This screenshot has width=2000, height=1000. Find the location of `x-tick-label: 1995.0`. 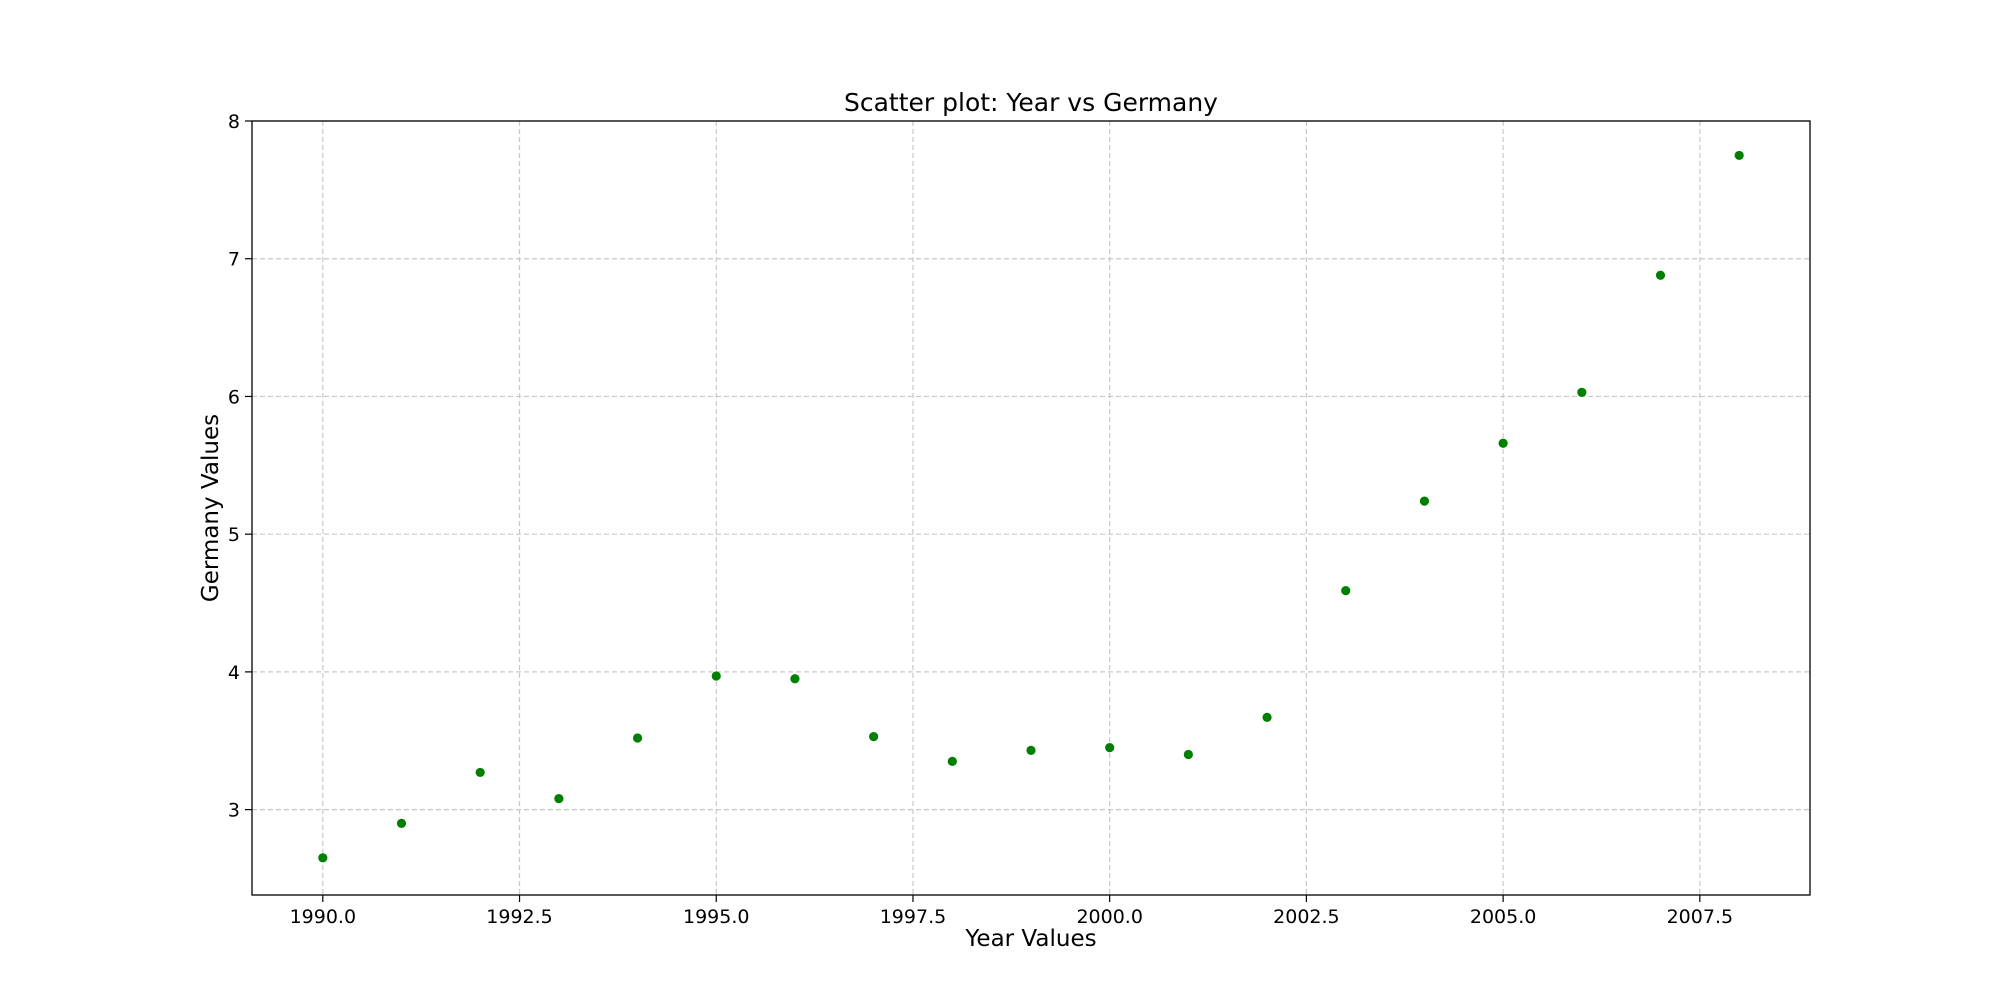

x-tick-label: 1995.0 is located at coordinates (716, 917).